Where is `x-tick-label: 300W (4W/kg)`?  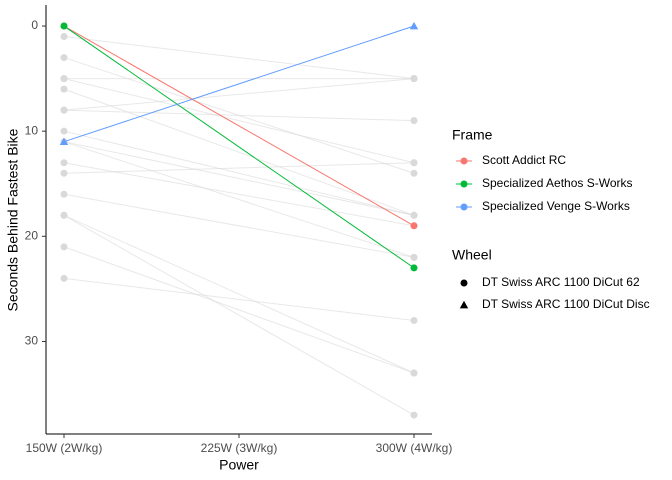 x-tick-label: 300W (4W/kg) is located at coordinates (414, 448).